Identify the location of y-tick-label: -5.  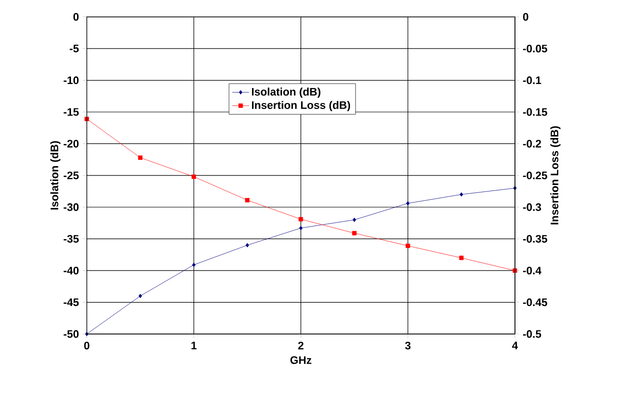
(74, 48).